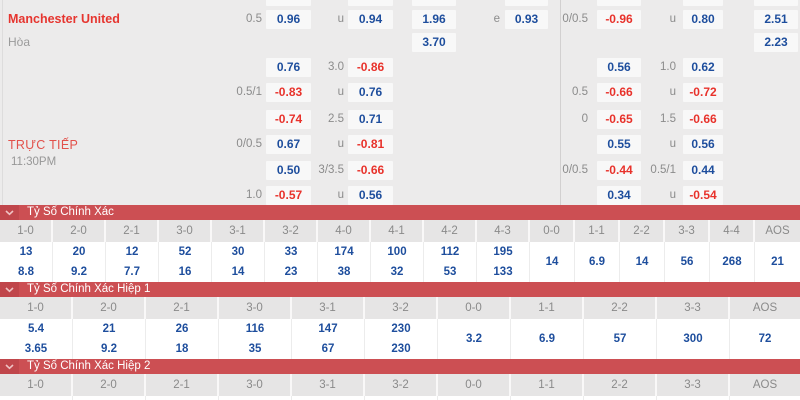 The width and height of the screenshot is (800, 400). Describe the element at coordinates (370, 67) in the screenshot. I see `odds-value-button: -0.86` at that location.